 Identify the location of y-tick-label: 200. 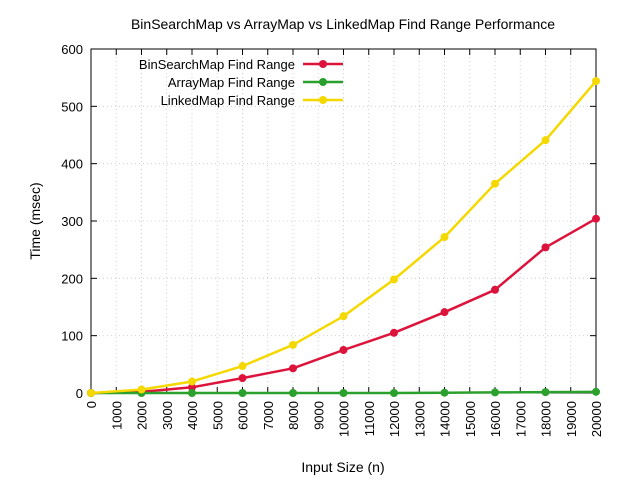
(72, 278).